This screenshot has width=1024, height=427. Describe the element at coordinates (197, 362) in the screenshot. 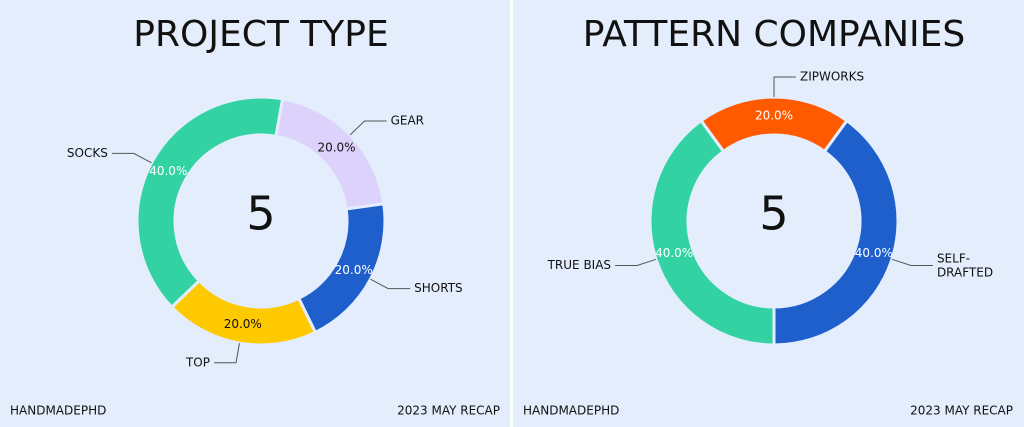

I see `category-label: TOP` at that location.